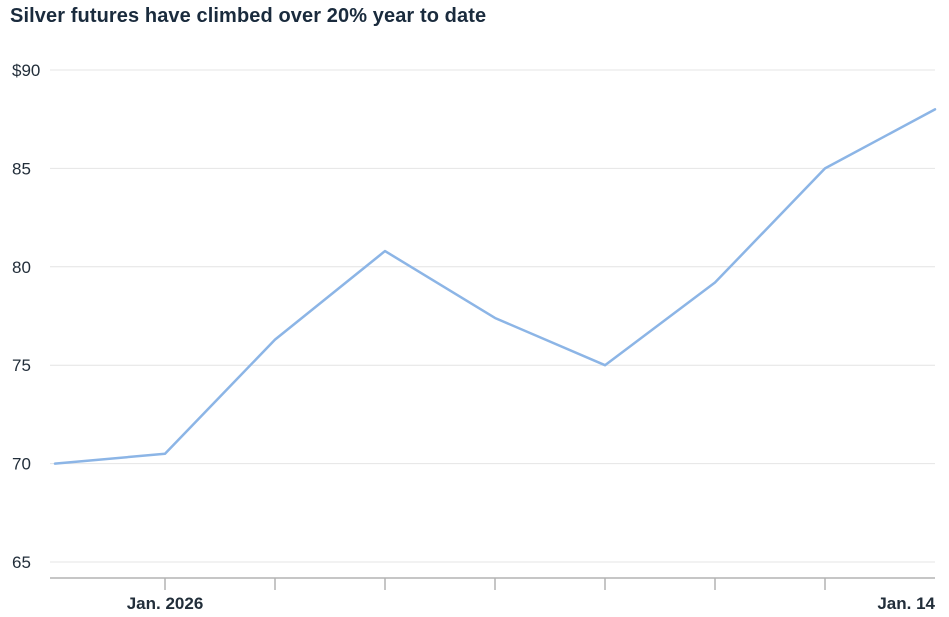 Image resolution: width=949 pixels, height=617 pixels. What do you see at coordinates (21, 464) in the screenshot?
I see `y-tick-label: 70` at bounding box center [21, 464].